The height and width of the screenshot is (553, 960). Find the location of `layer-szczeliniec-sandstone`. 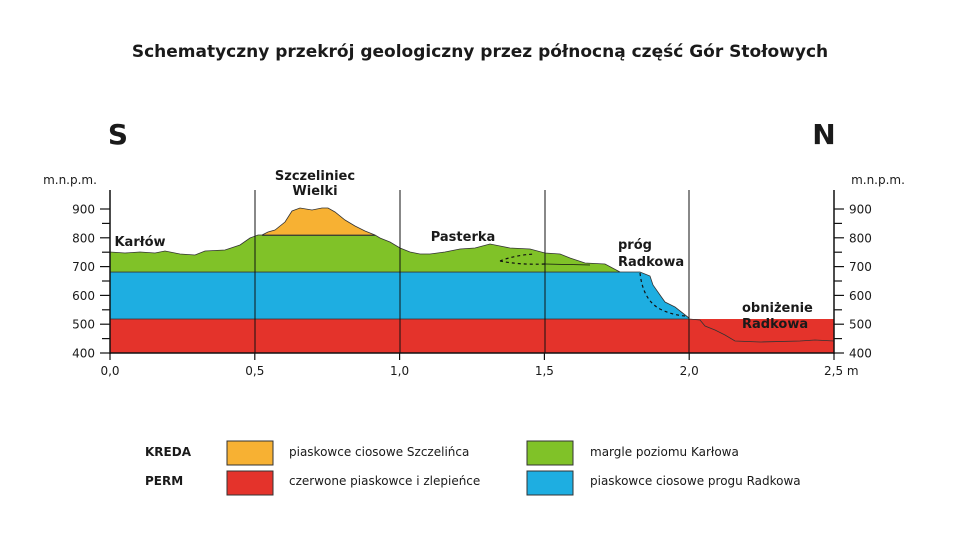

layer-szczeliniec-sandstone is located at coordinates (318, 221).